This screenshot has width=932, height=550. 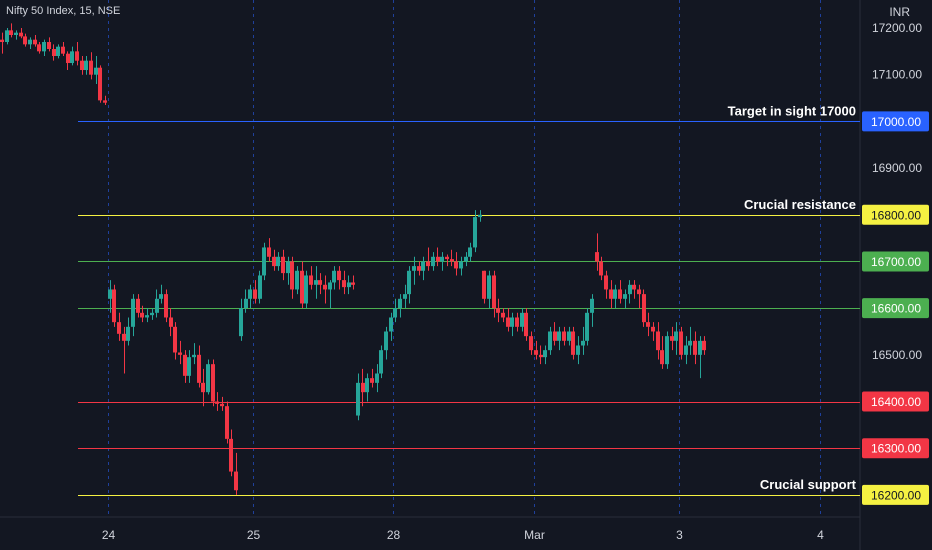 I want to click on level-annotation: Crucial support, so click(x=808, y=484).